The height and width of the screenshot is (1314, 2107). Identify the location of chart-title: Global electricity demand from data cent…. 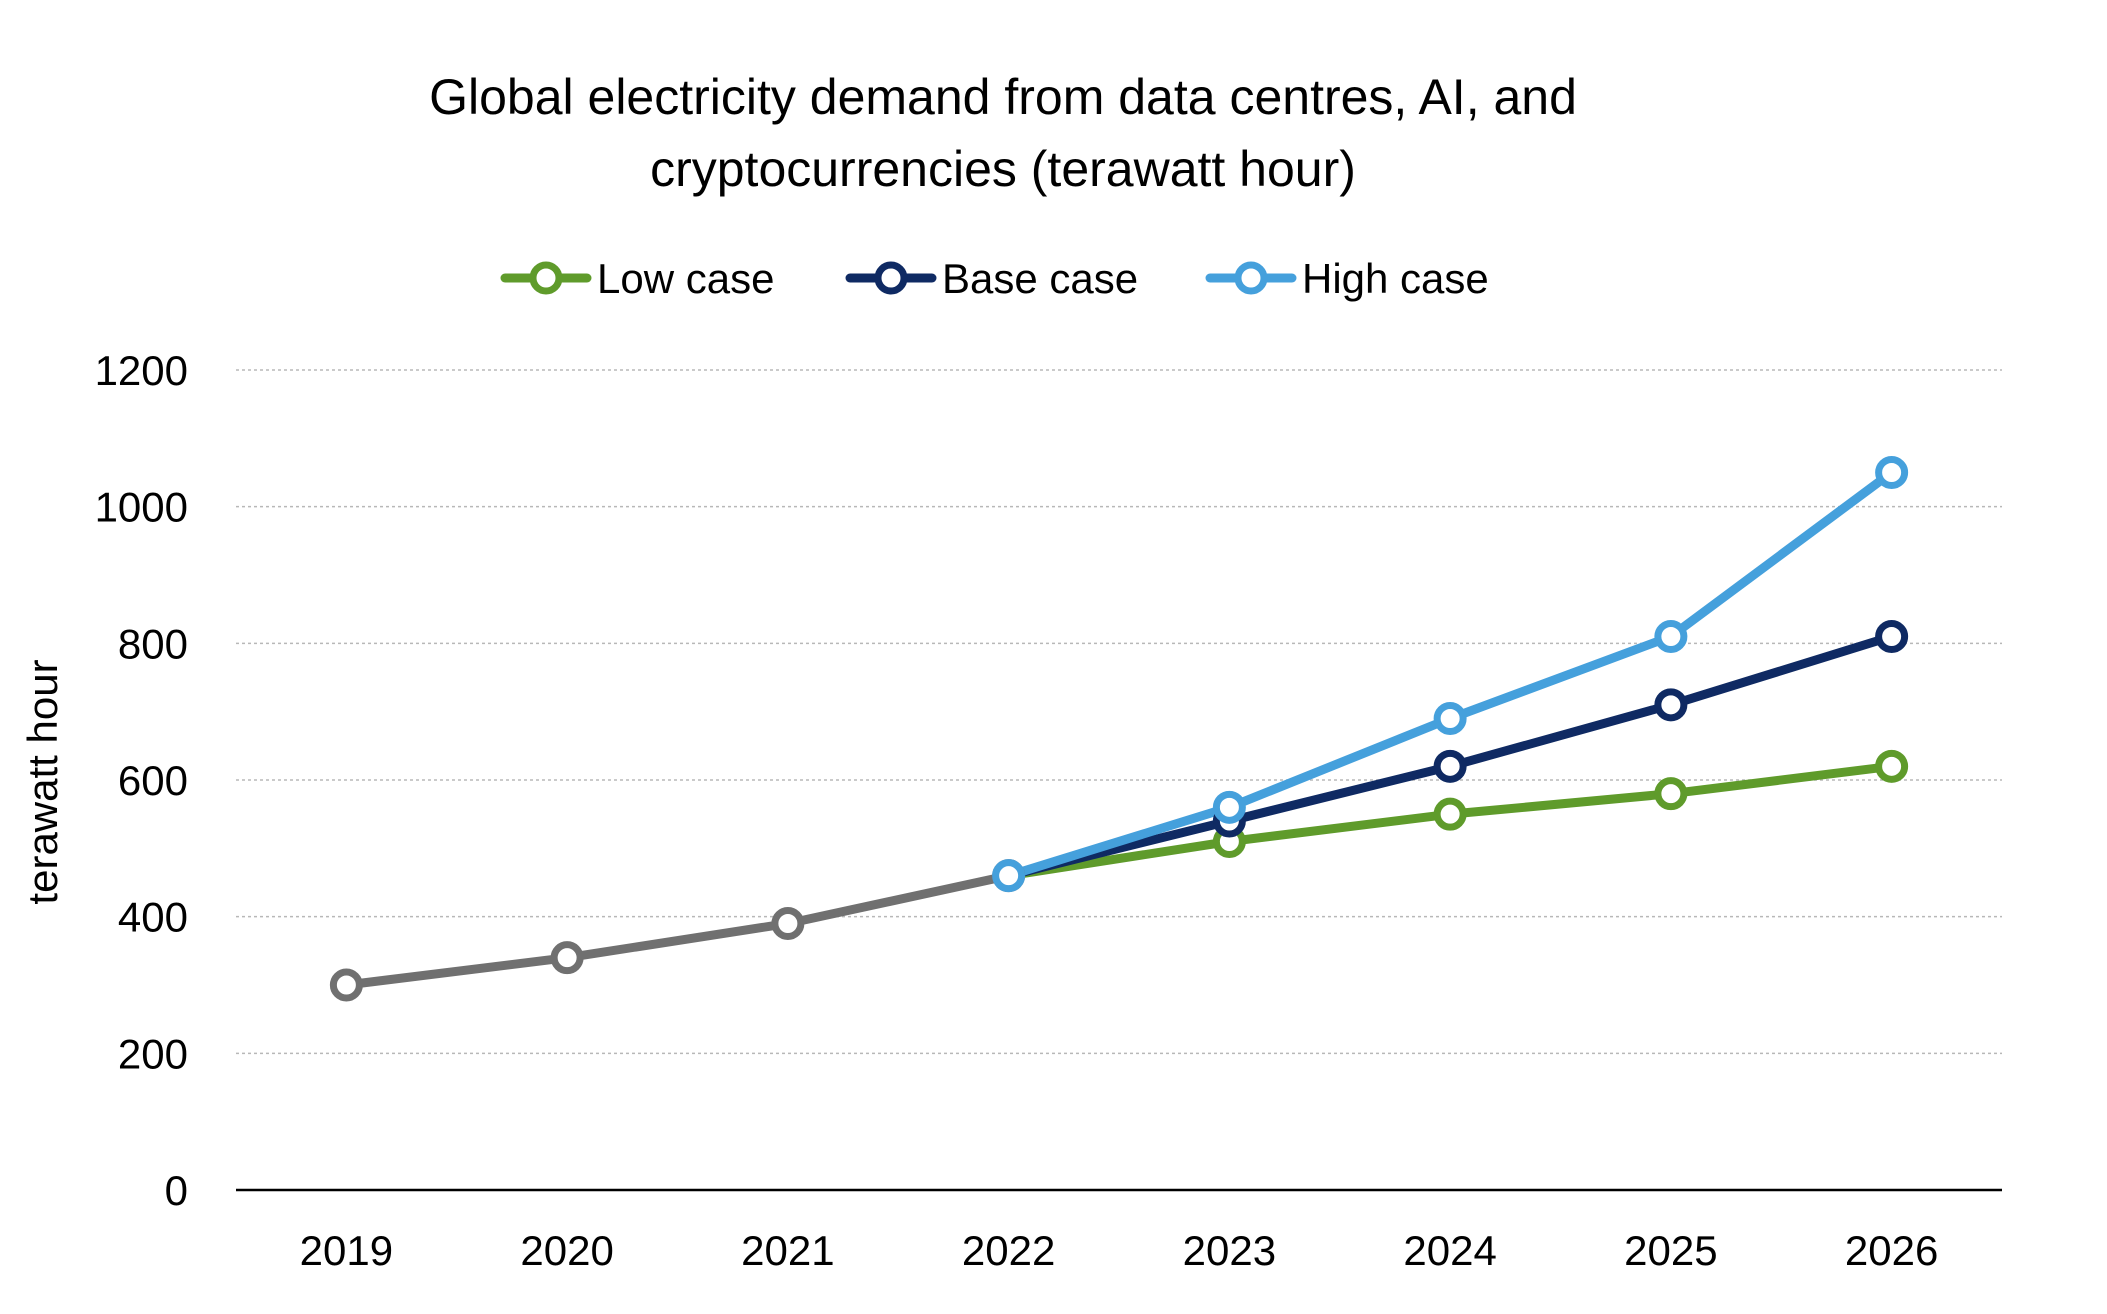
(1003, 133).